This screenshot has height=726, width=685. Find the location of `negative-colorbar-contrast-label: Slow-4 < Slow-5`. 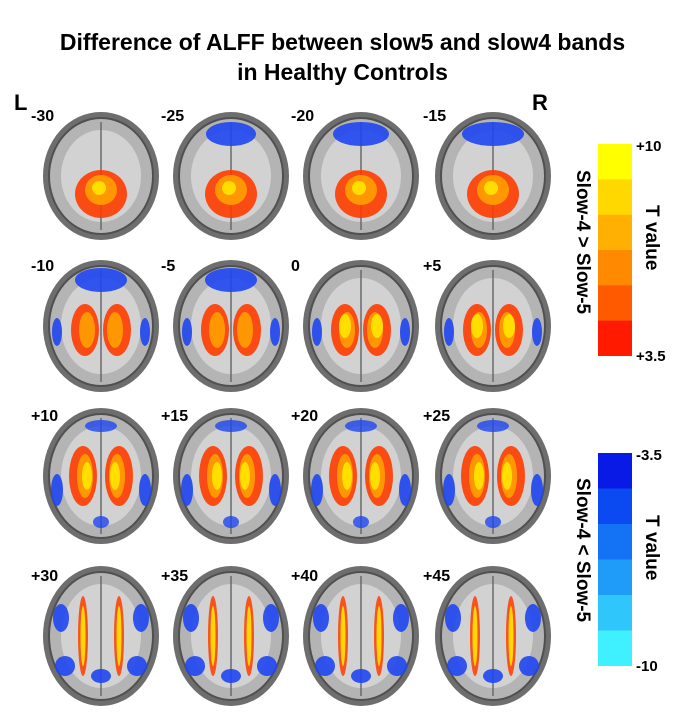

negative-colorbar-contrast-label: Slow-4 < Slow-5 is located at coordinates (582, 550).